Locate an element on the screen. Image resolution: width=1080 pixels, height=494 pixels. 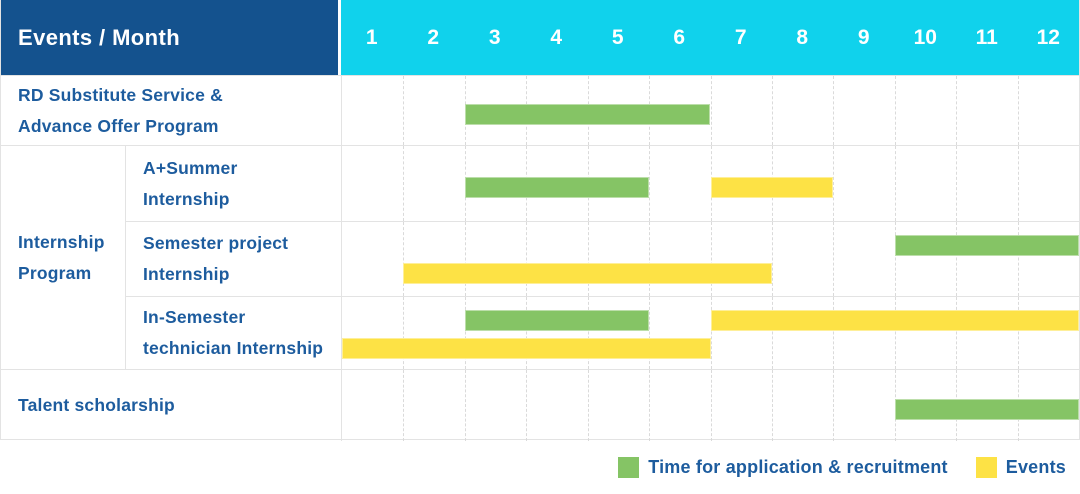
table-row: A+Summer Internship is located at coordinates (602, 183).